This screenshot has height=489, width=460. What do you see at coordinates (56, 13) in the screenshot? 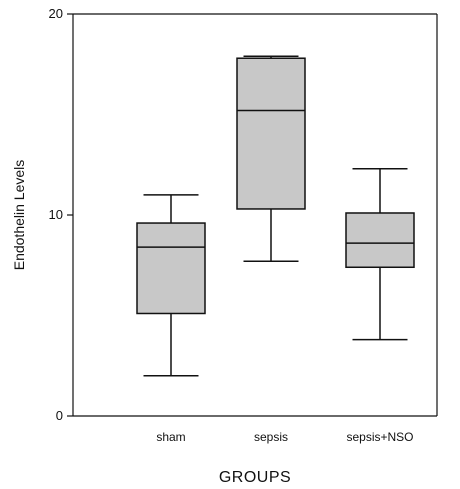
I see `y-tick-label: 20` at bounding box center [56, 13].